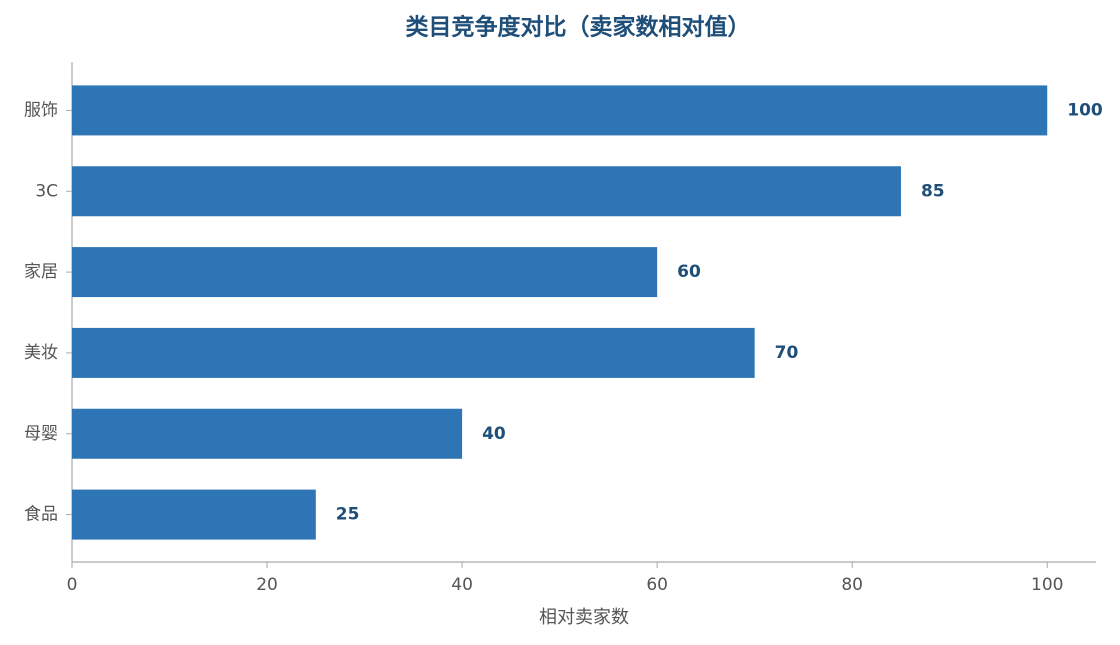 This screenshot has width=1120, height=645. I want to click on y-tick-label: 母婴, so click(41, 434).